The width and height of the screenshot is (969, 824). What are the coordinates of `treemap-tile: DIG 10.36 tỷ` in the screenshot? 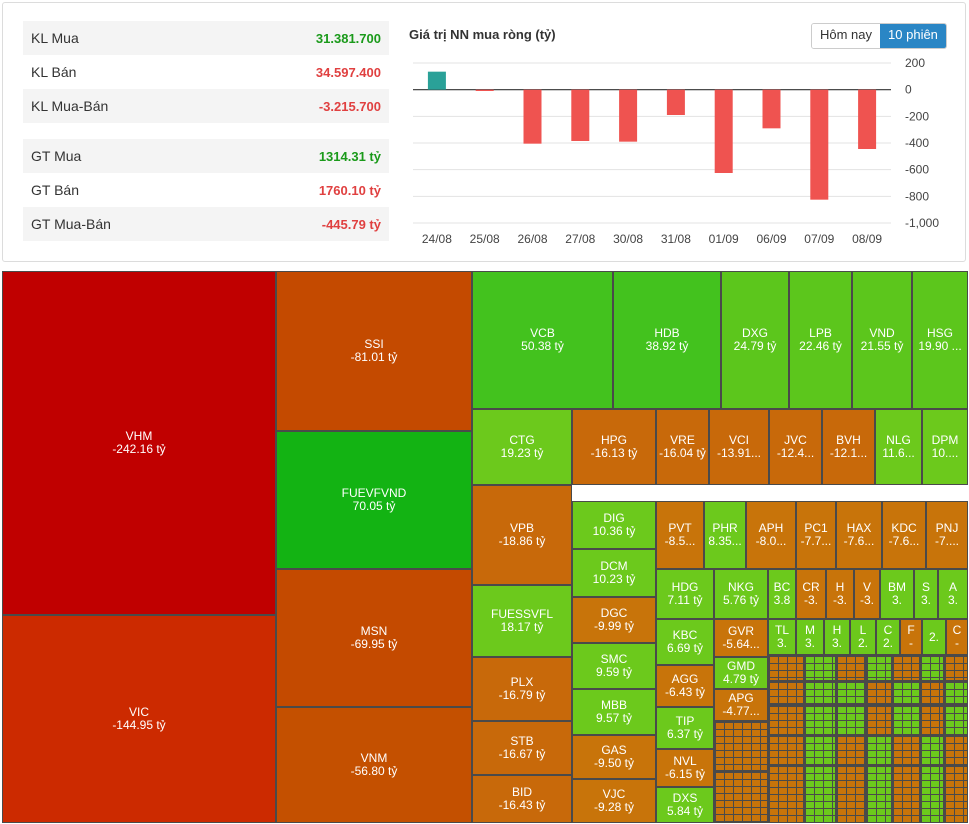 It's located at (614, 525).